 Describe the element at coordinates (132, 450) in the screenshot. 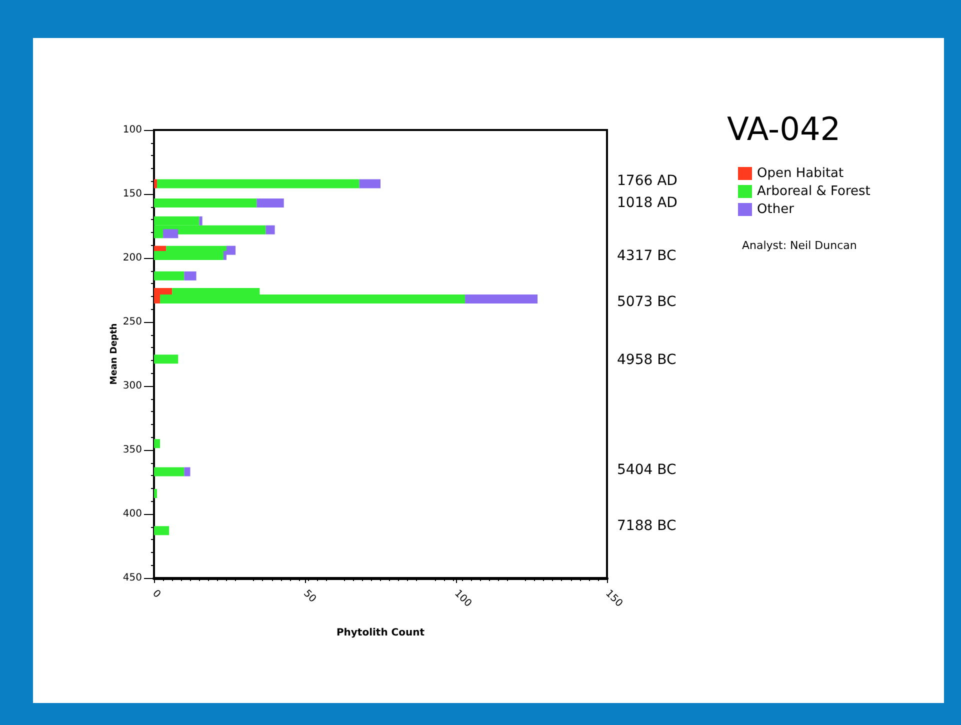

I see `y-tick-label: 350` at that location.